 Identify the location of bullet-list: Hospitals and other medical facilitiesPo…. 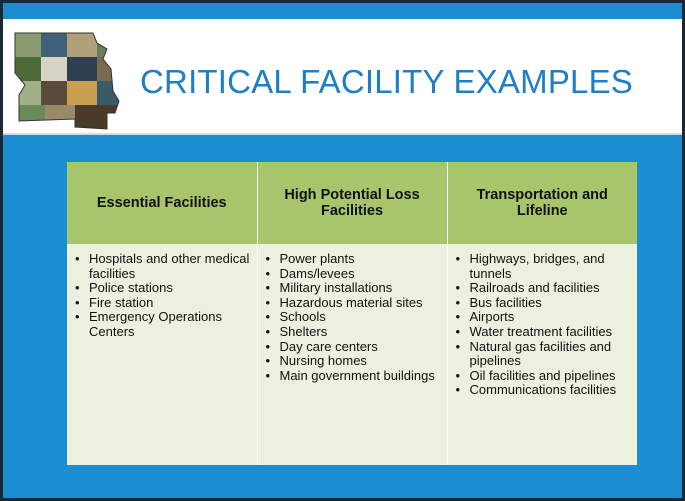
(162, 295).